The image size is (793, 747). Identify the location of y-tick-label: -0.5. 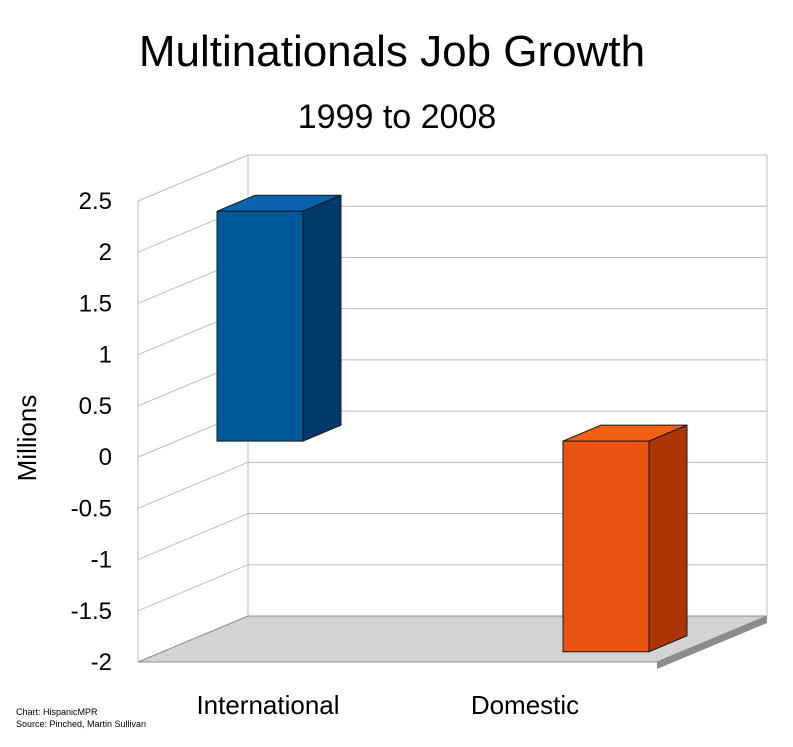
(91, 508).